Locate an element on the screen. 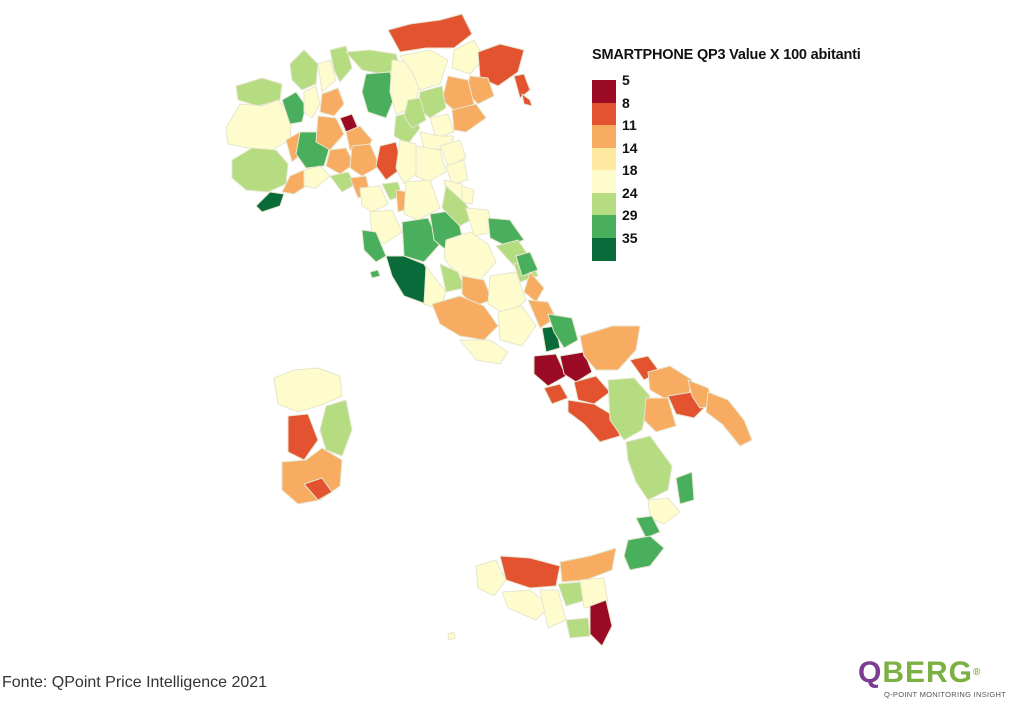 The image size is (1024, 708). province-modena is located at coordinates (407, 162).